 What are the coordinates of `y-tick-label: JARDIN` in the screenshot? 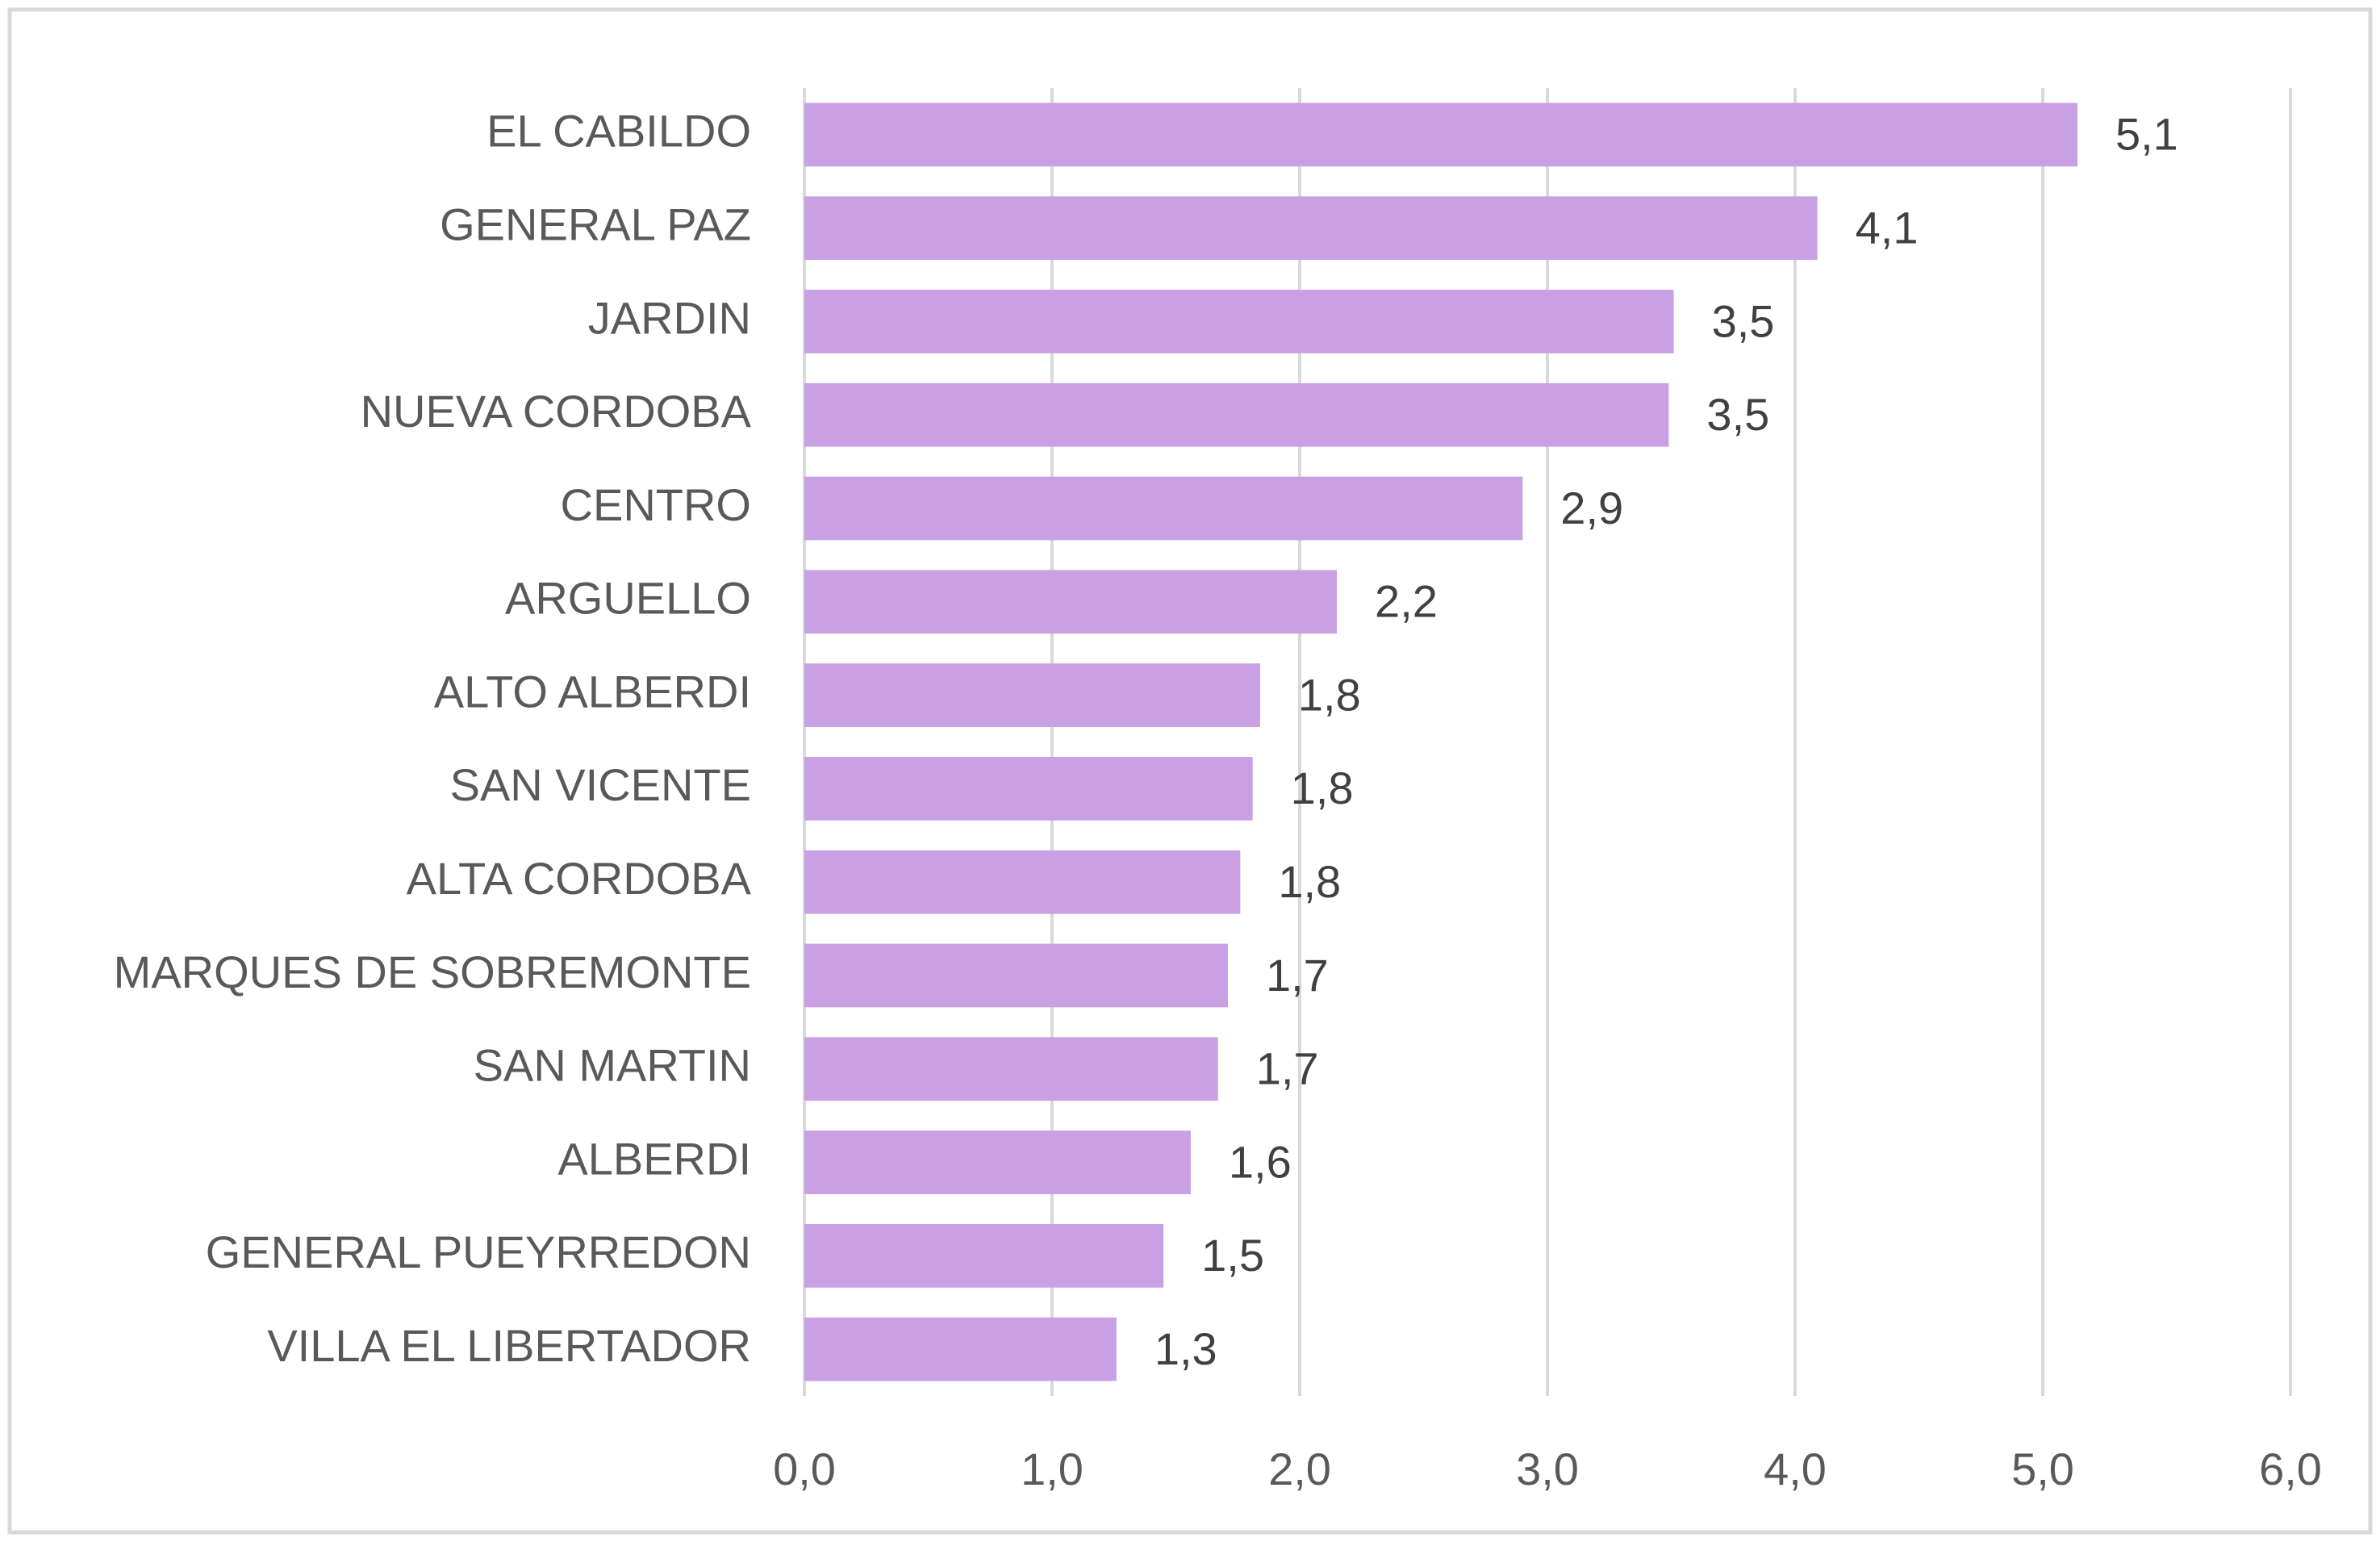 It's located at (670, 317).